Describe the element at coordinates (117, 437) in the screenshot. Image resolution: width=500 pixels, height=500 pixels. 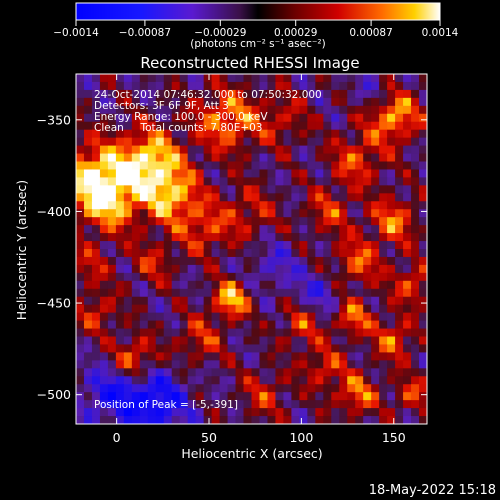
I see `x-tick-label: 0` at that location.